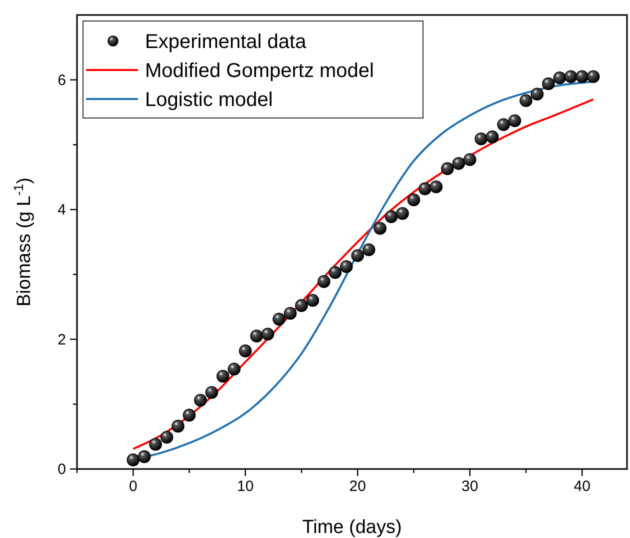 The image size is (630, 538). What do you see at coordinates (357, 486) in the screenshot?
I see `x-tick-label: 20` at bounding box center [357, 486].